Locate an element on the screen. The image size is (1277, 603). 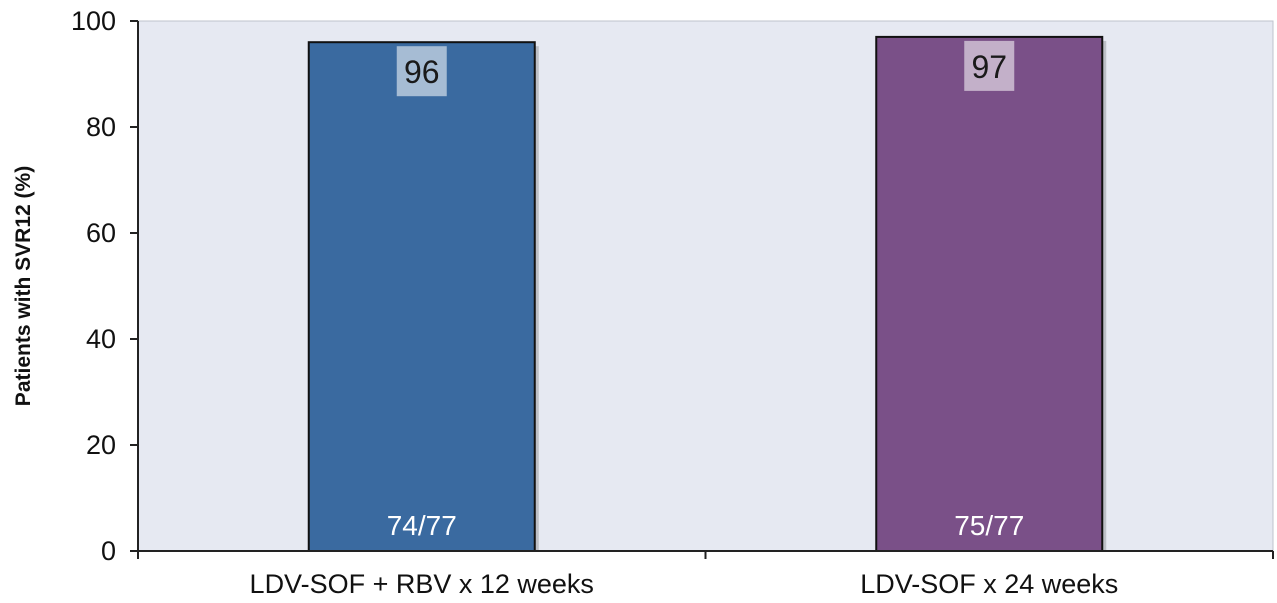
y-ticks-group: 0 20 40 60 80 100 is located at coordinates (104, 286).